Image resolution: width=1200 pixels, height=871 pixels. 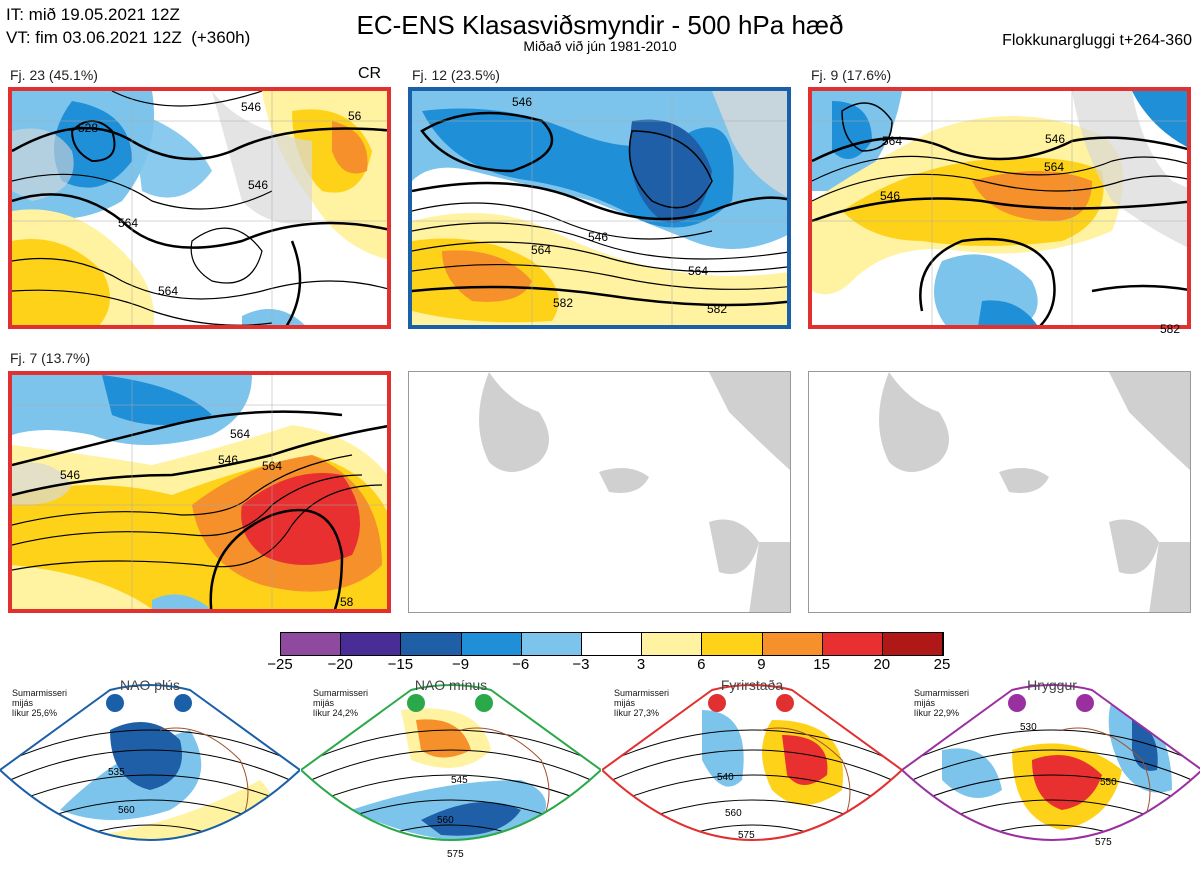 What do you see at coordinates (1108, 782) in the screenshot?
I see `regime-contour-label: 550` at bounding box center [1108, 782].